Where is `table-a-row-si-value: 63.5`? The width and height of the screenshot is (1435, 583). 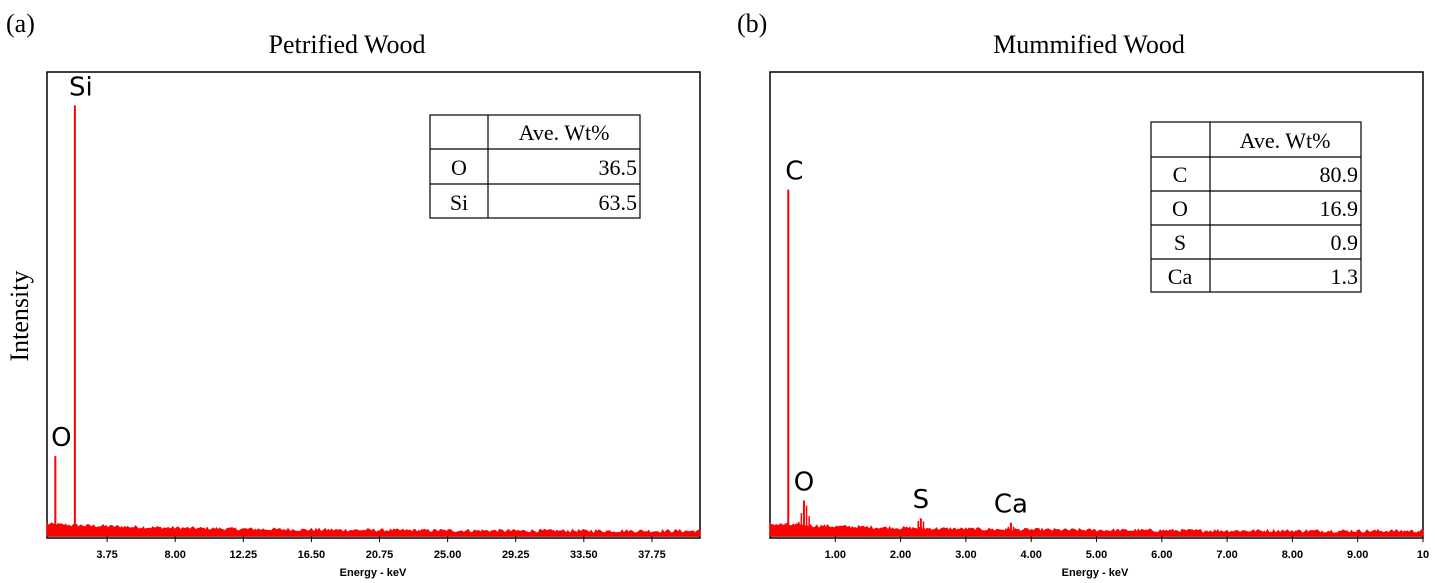 table-a-row-si-value: 63.5 is located at coordinates (618, 202).